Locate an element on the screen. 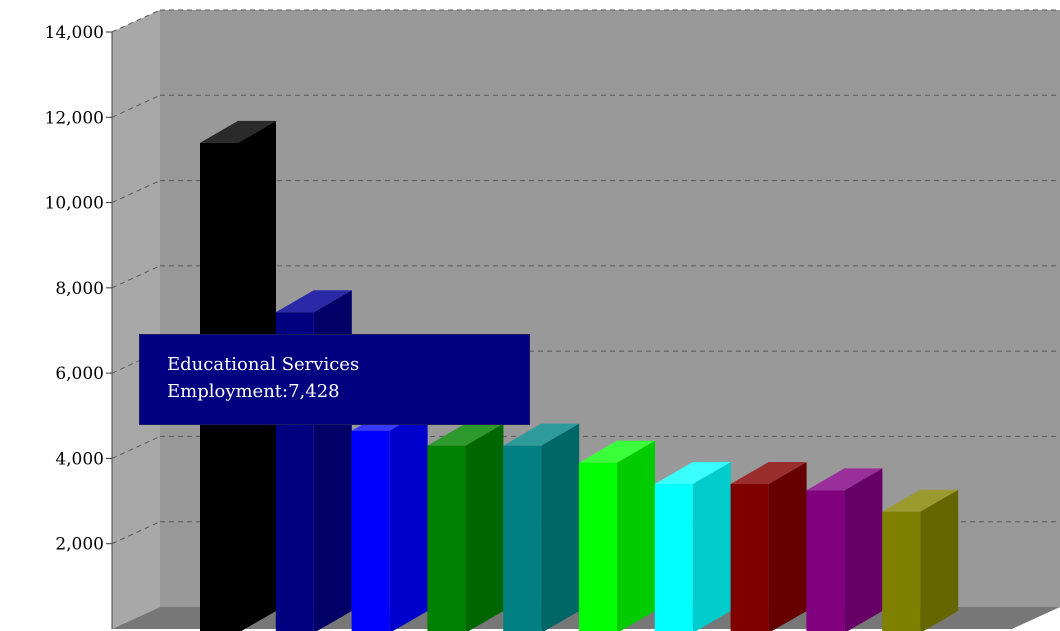 This screenshot has height=631, width=1060. bar-4-front is located at coordinates (522, 538).